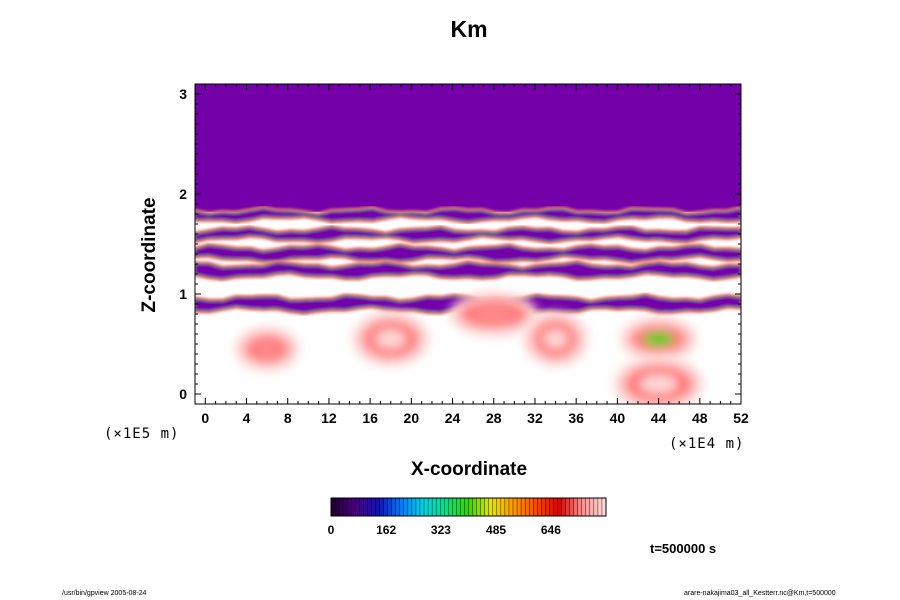 This screenshot has width=900, height=600. What do you see at coordinates (183, 394) in the screenshot?
I see `y-tick-label: 0` at bounding box center [183, 394].